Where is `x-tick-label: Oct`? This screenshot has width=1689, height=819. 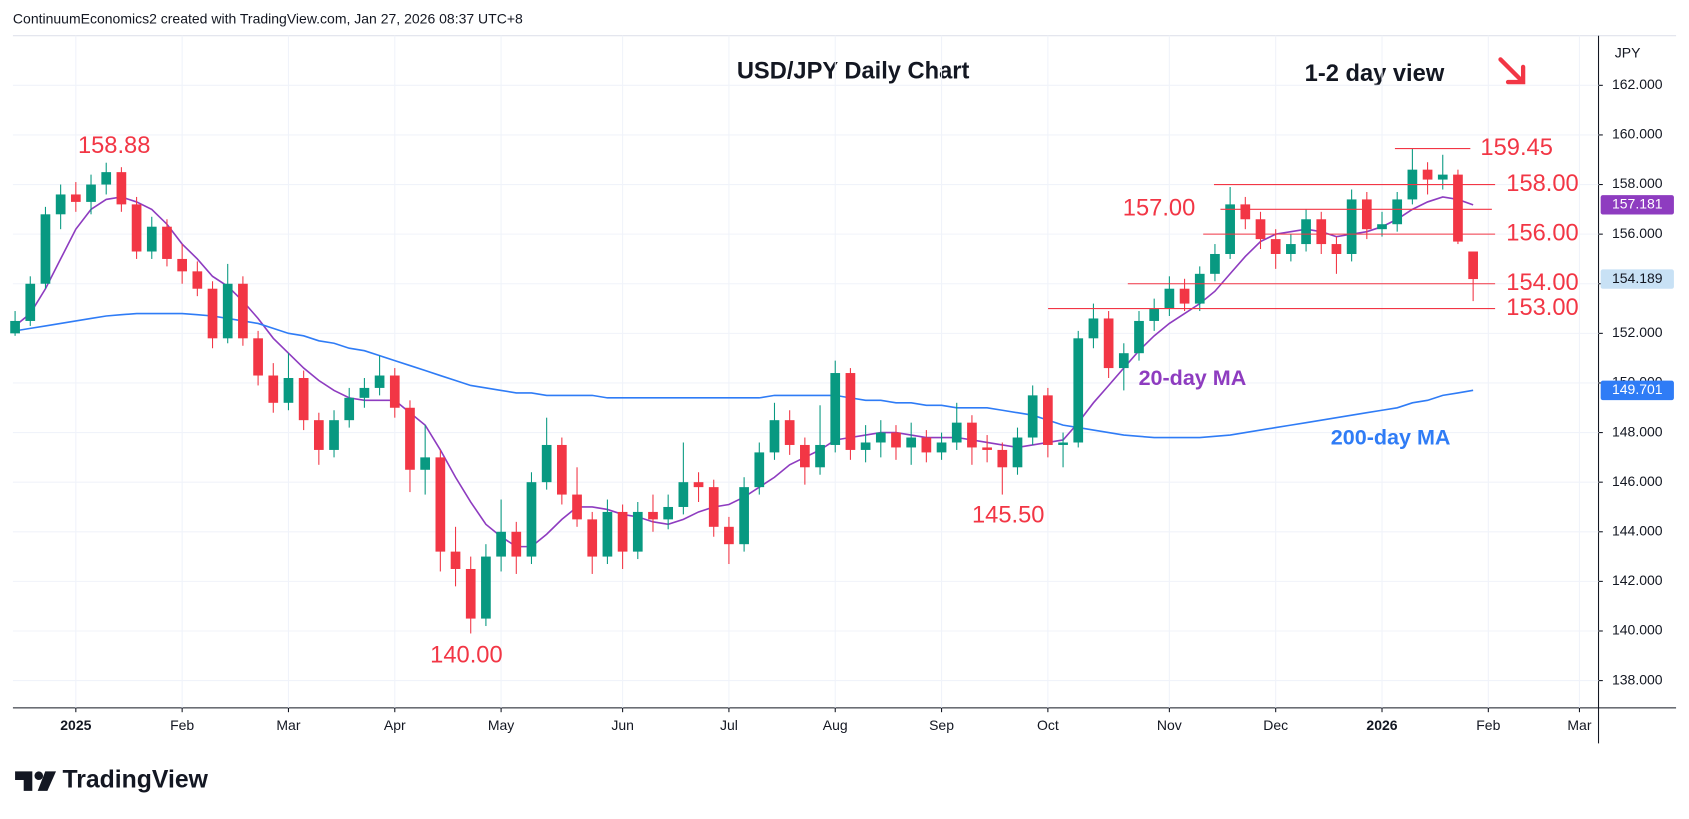 x-tick-label: Oct is located at coordinates (1048, 725).